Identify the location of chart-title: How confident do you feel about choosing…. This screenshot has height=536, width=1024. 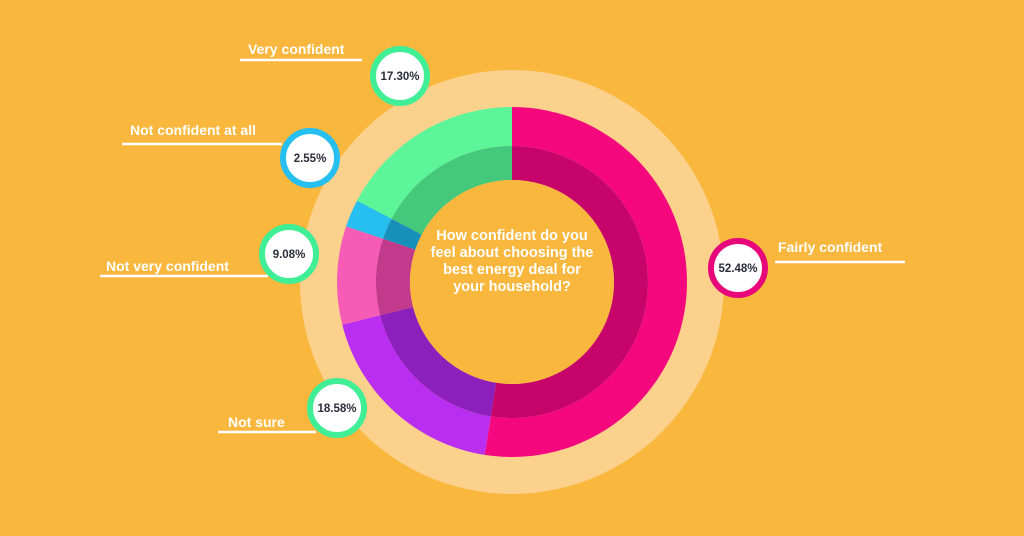
(512, 261).